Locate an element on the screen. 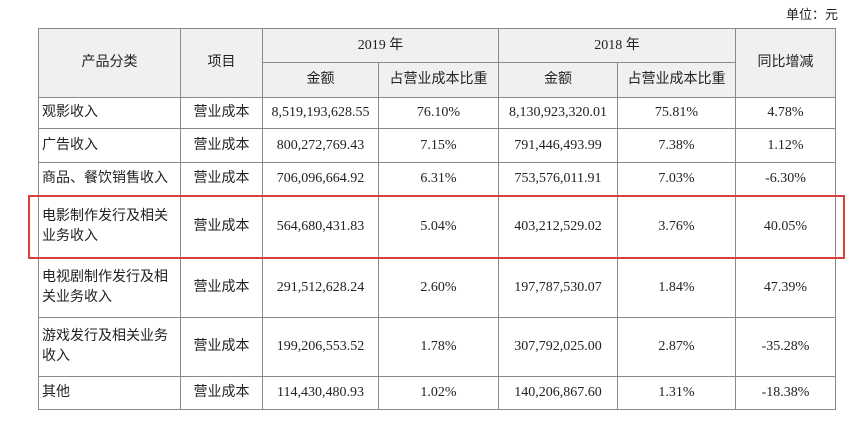 This screenshot has height=439, width=864. table-cell: 1.78% is located at coordinates (438, 347).